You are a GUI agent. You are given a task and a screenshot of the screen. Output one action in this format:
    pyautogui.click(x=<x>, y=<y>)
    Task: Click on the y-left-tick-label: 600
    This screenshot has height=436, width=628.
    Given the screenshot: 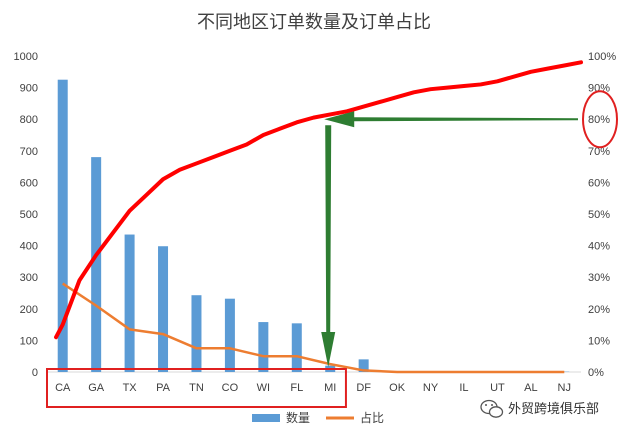 What is the action you would take?
    pyautogui.click(x=29, y=183)
    